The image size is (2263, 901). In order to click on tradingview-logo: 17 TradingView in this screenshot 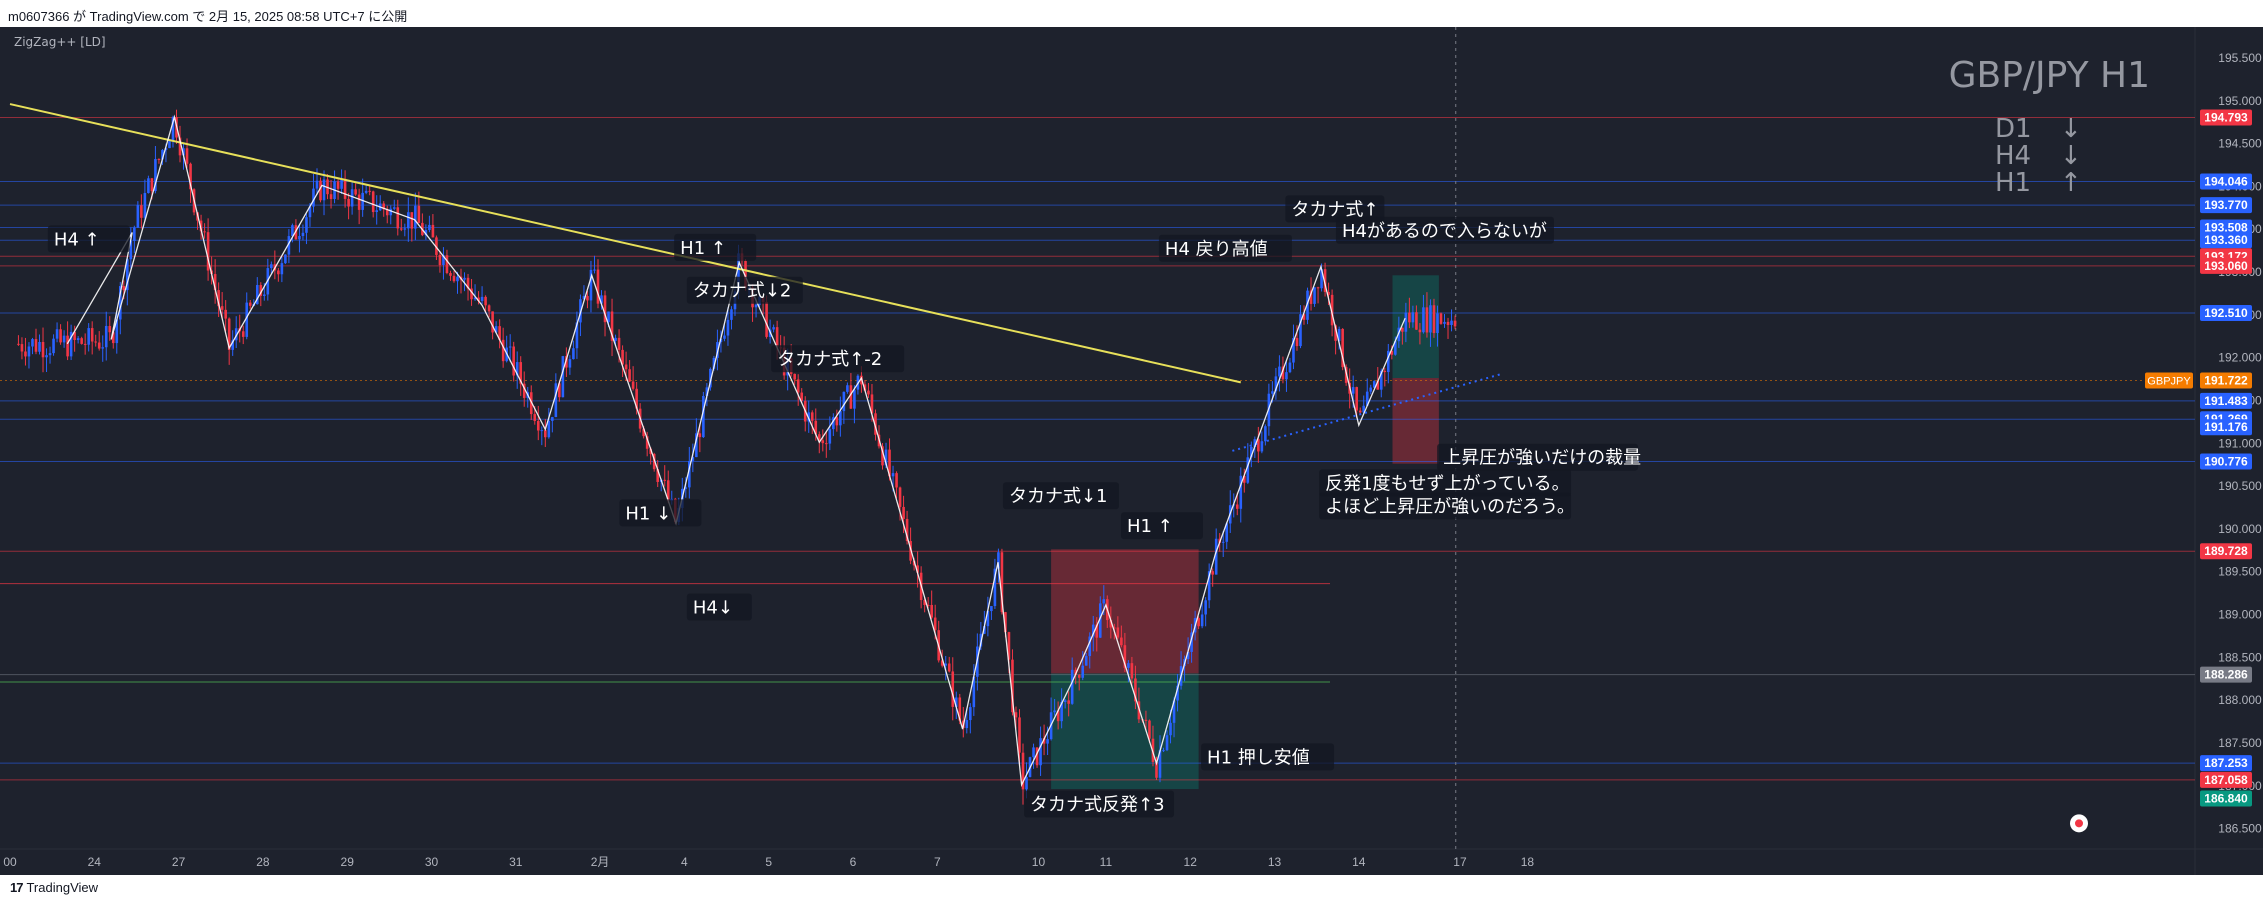, I will do `click(54, 887)`.